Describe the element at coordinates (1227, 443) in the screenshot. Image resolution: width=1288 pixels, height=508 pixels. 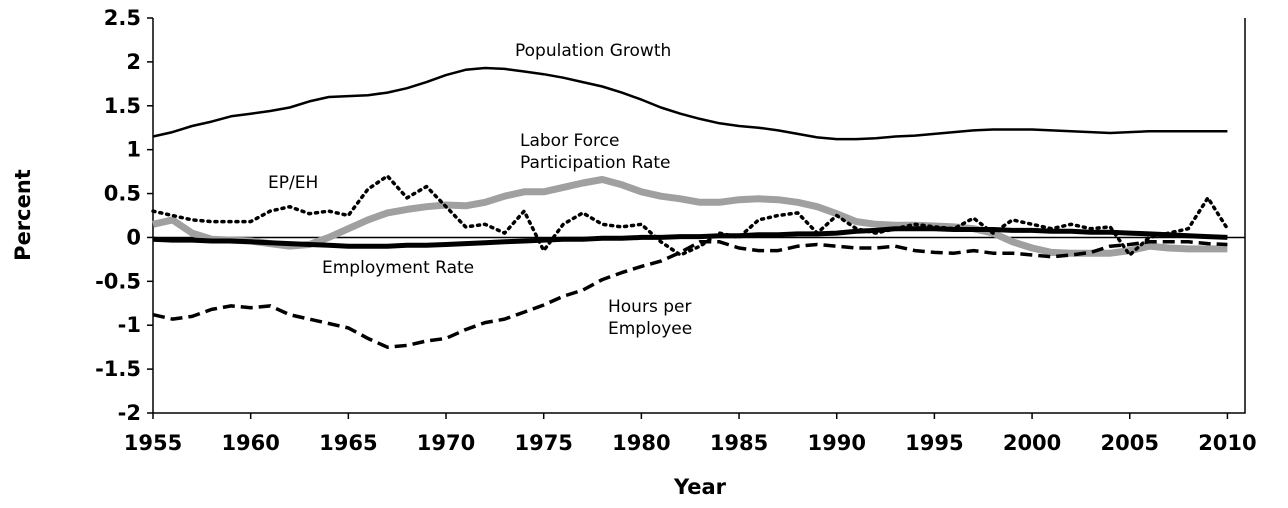
I see `x-tick-label: 2010` at that location.